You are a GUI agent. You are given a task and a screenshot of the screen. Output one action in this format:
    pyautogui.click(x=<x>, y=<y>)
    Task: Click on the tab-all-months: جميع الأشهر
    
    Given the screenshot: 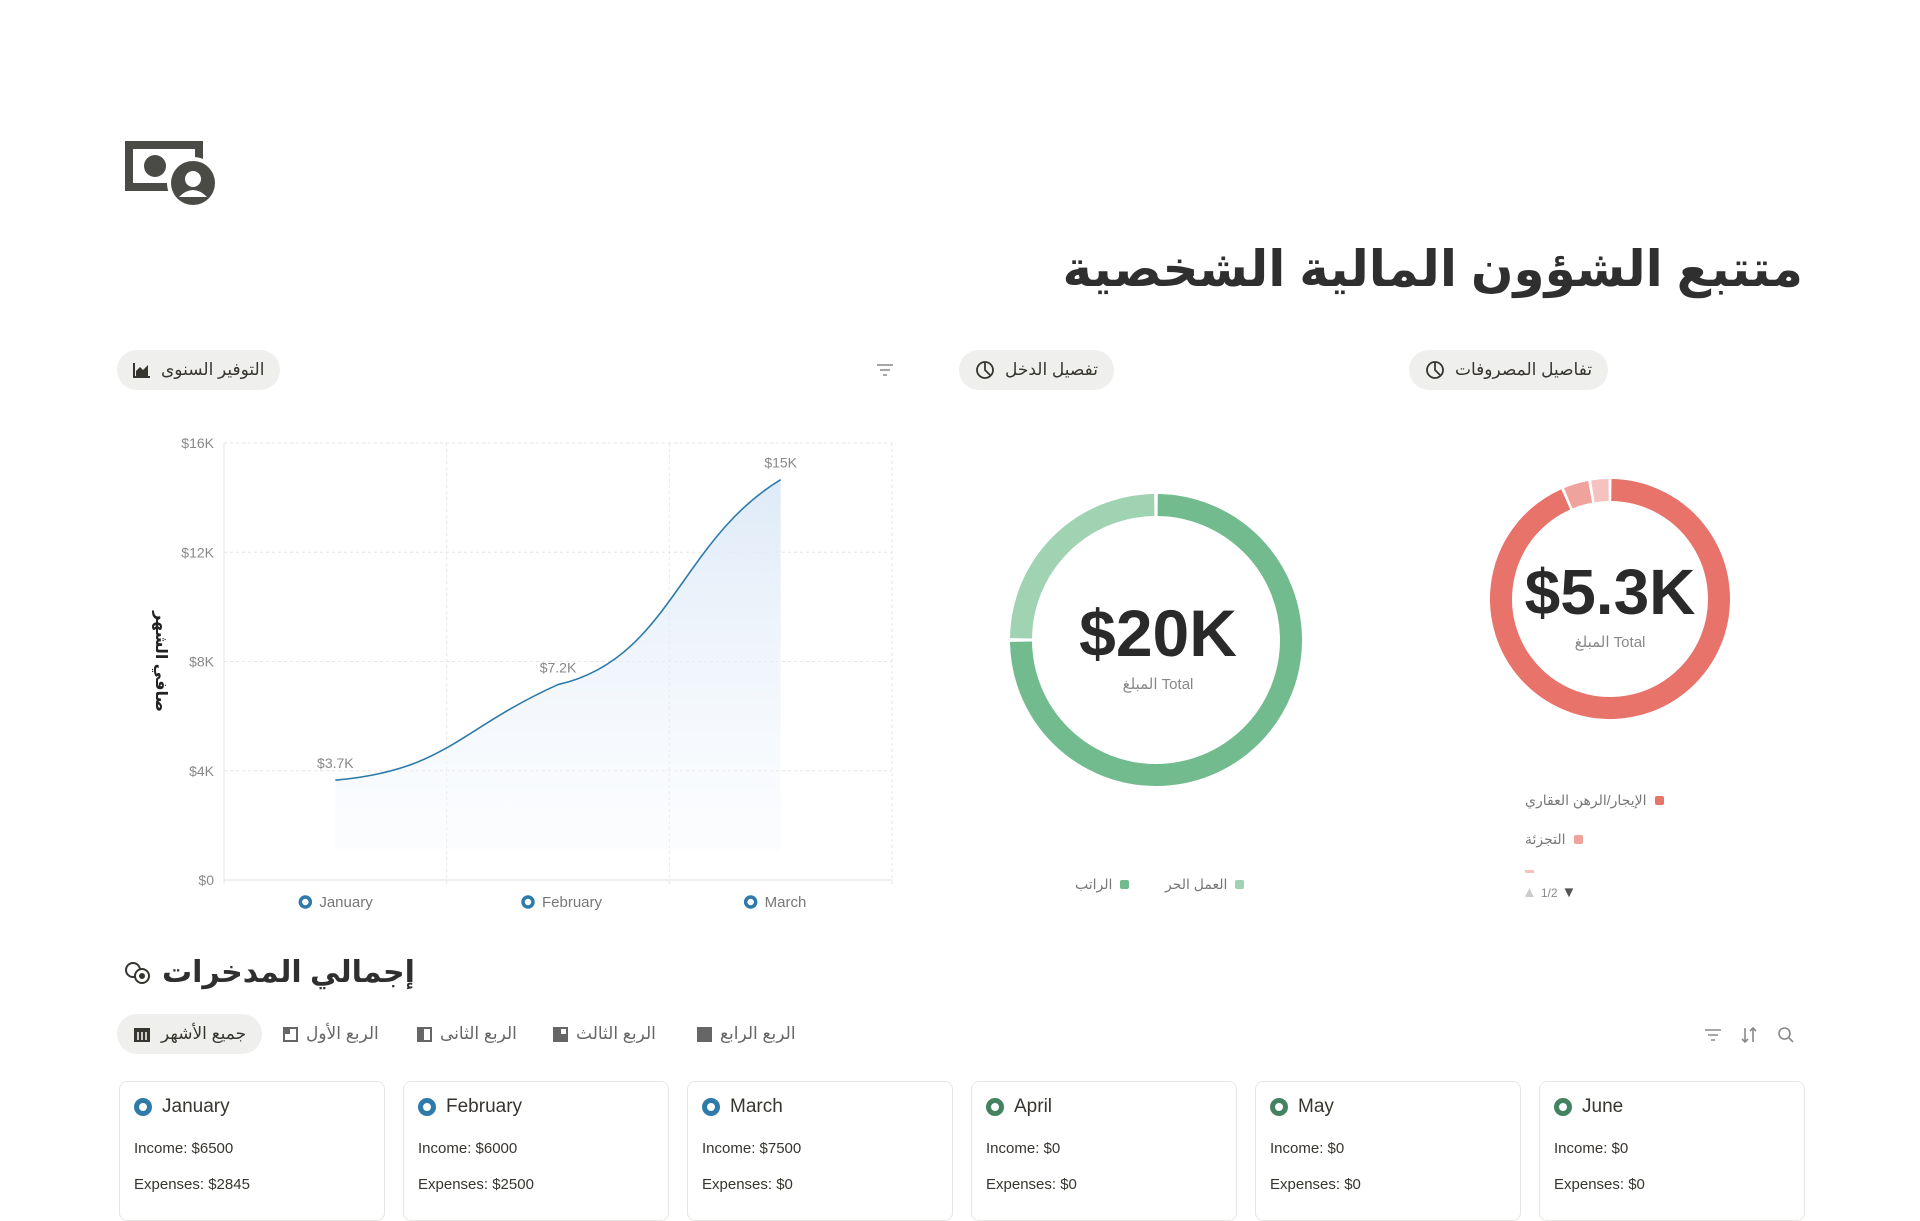 What is the action you would take?
    pyautogui.click(x=189, y=1034)
    